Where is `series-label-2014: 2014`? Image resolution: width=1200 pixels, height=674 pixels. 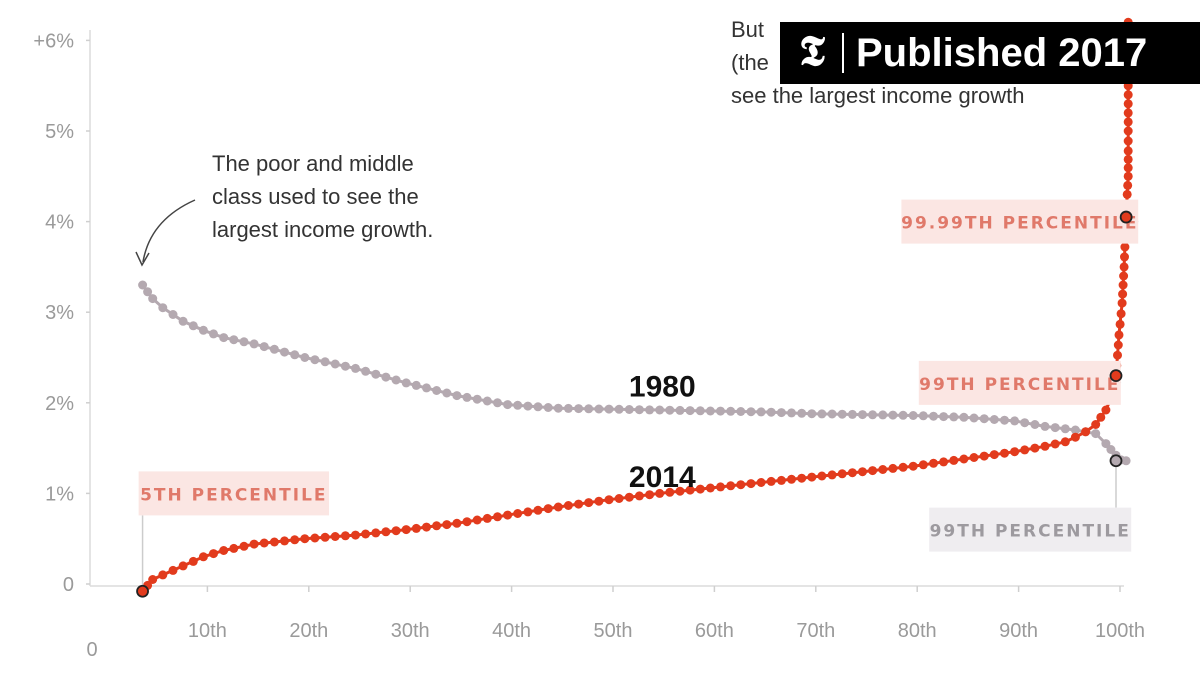
series-label-2014: 2014 is located at coordinates (662, 477).